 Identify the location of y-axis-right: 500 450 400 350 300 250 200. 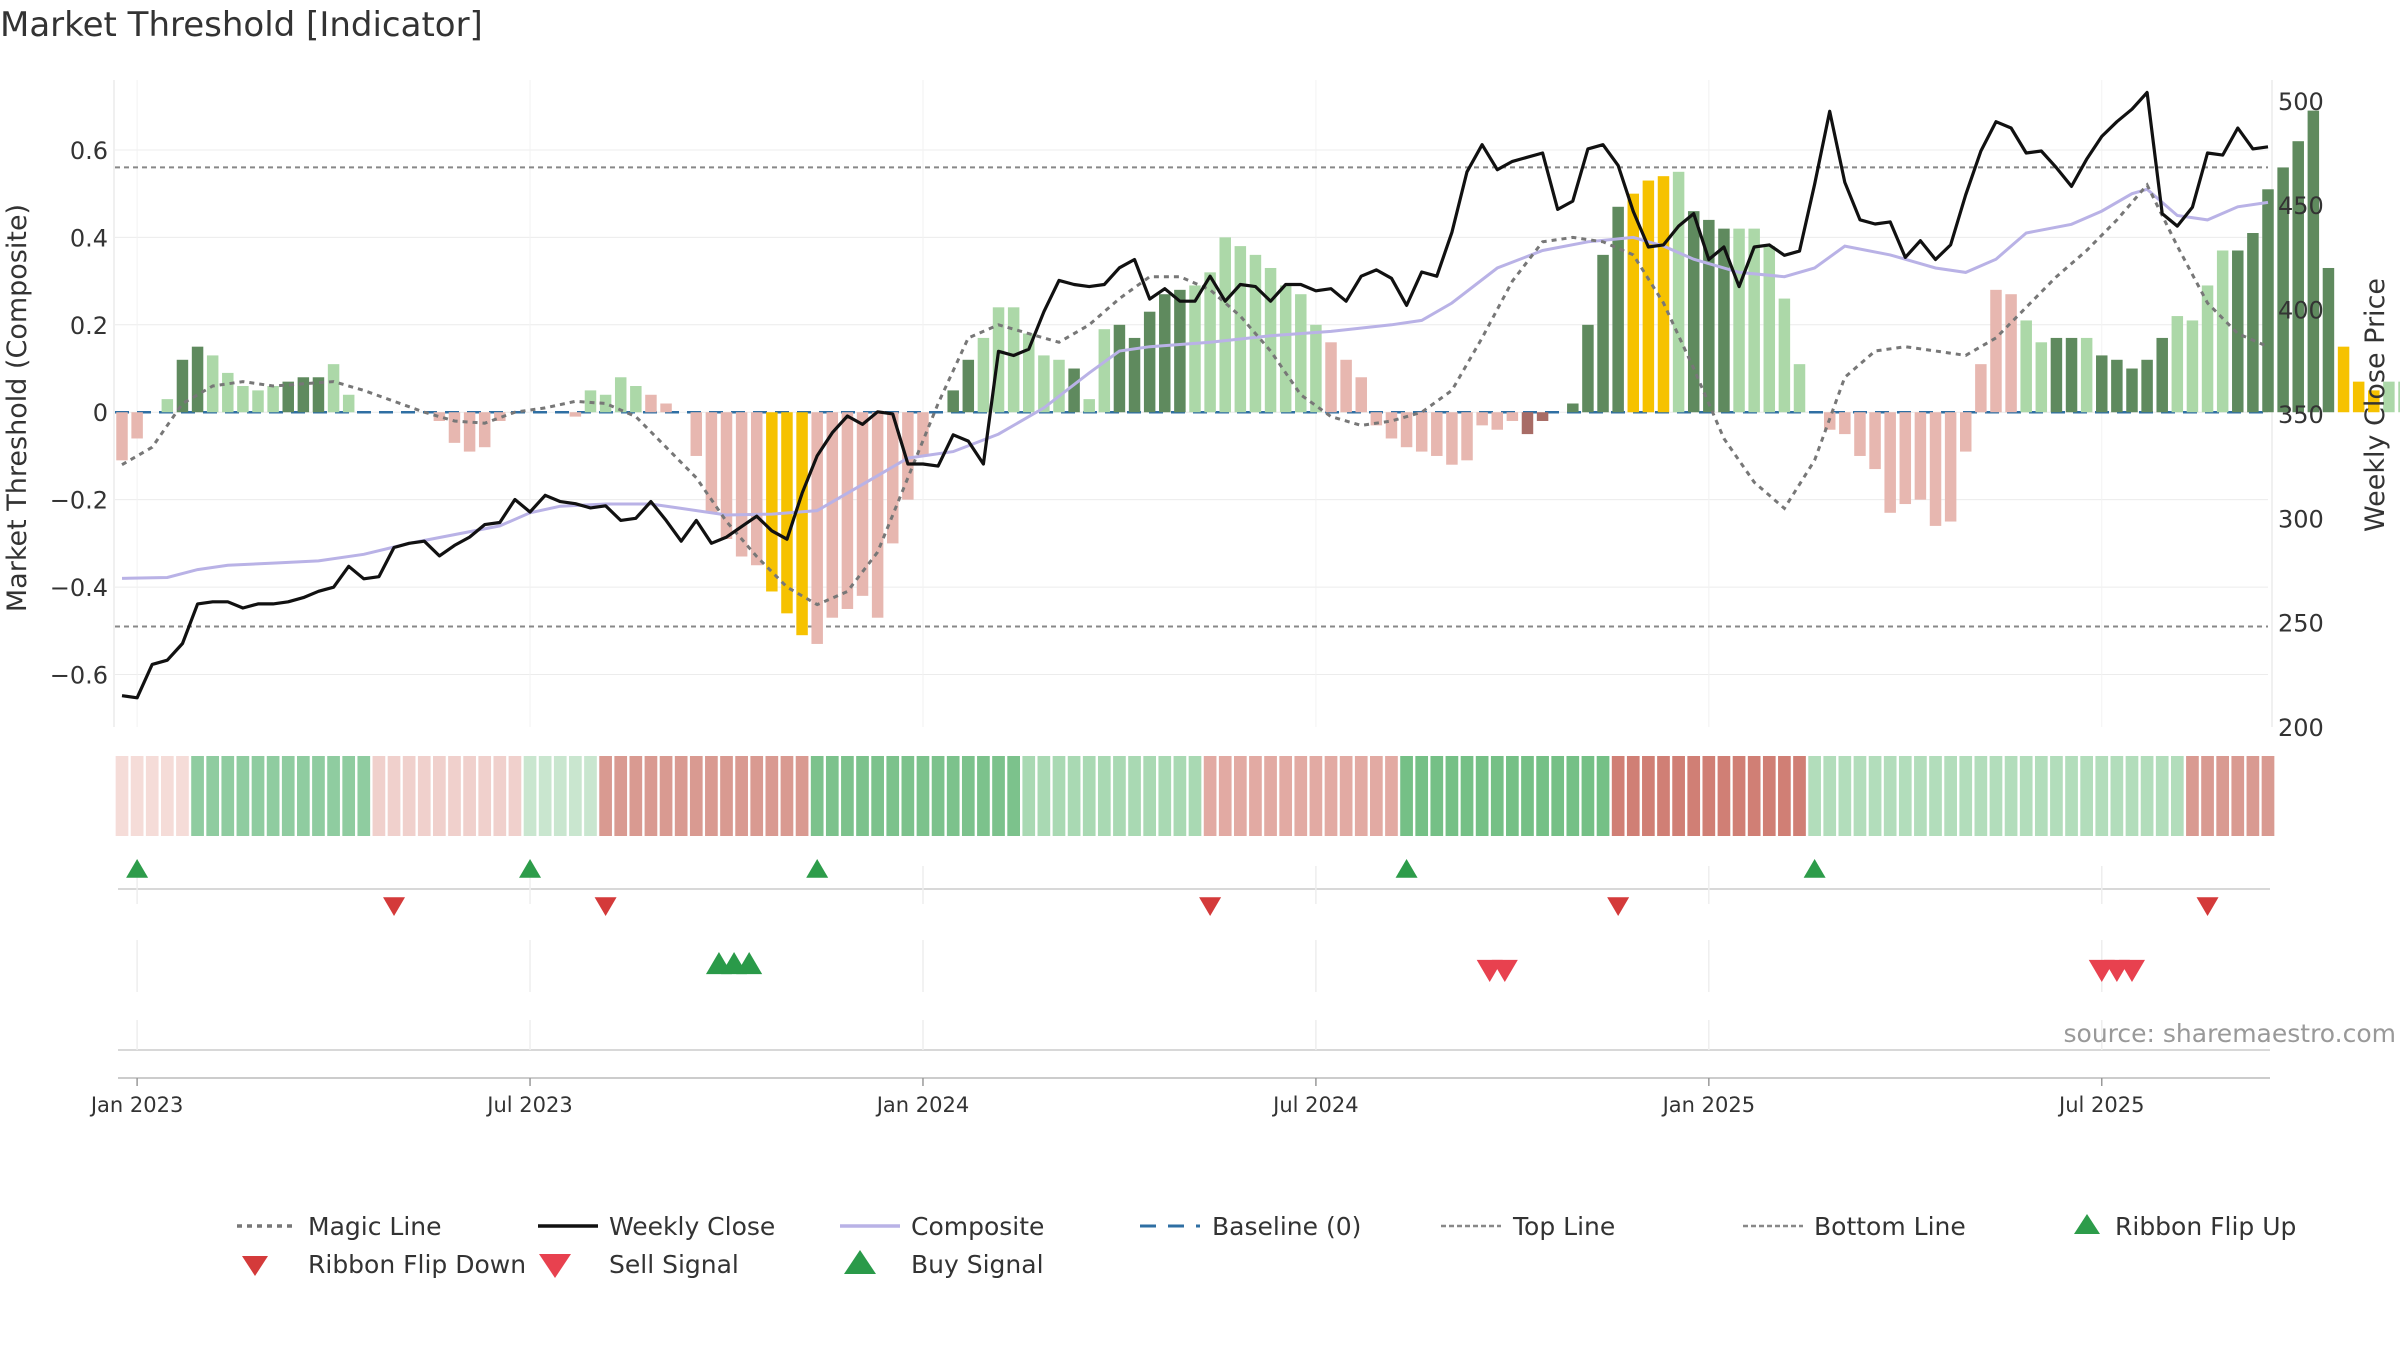
(2301, 415).